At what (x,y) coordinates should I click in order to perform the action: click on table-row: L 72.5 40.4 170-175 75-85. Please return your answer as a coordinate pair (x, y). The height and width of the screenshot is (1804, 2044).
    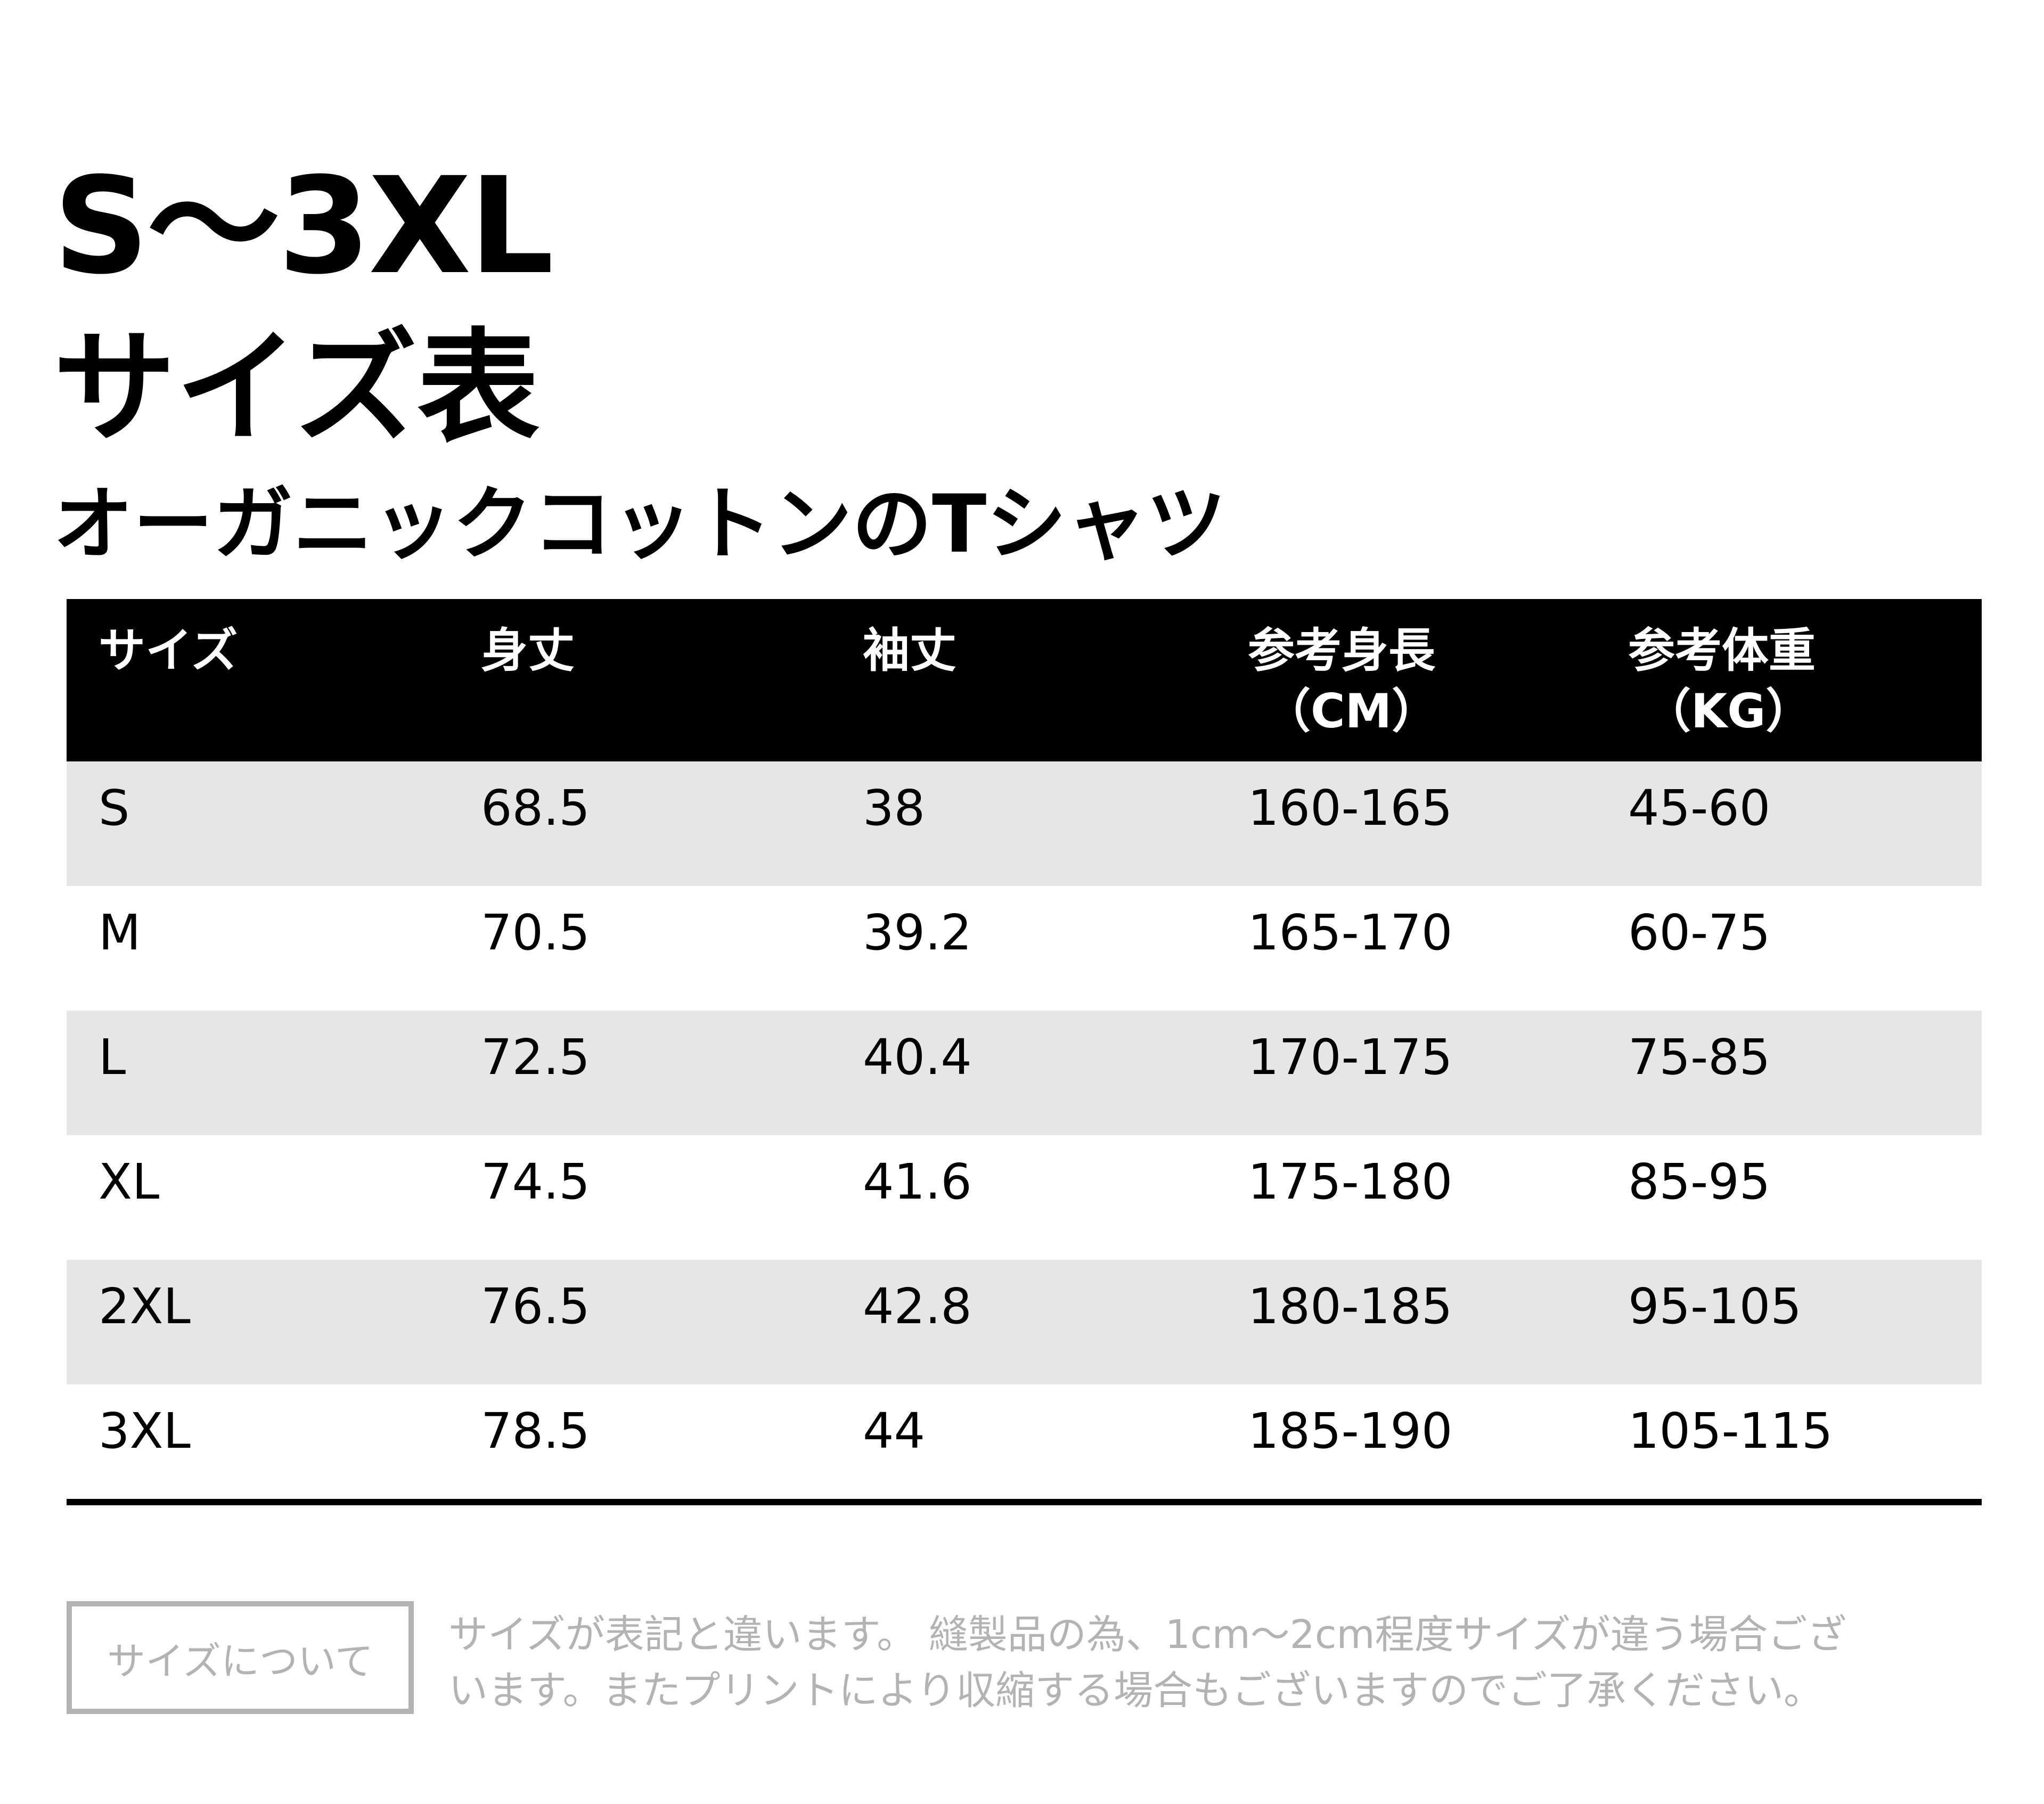
    Looking at the image, I should click on (1024, 1073).